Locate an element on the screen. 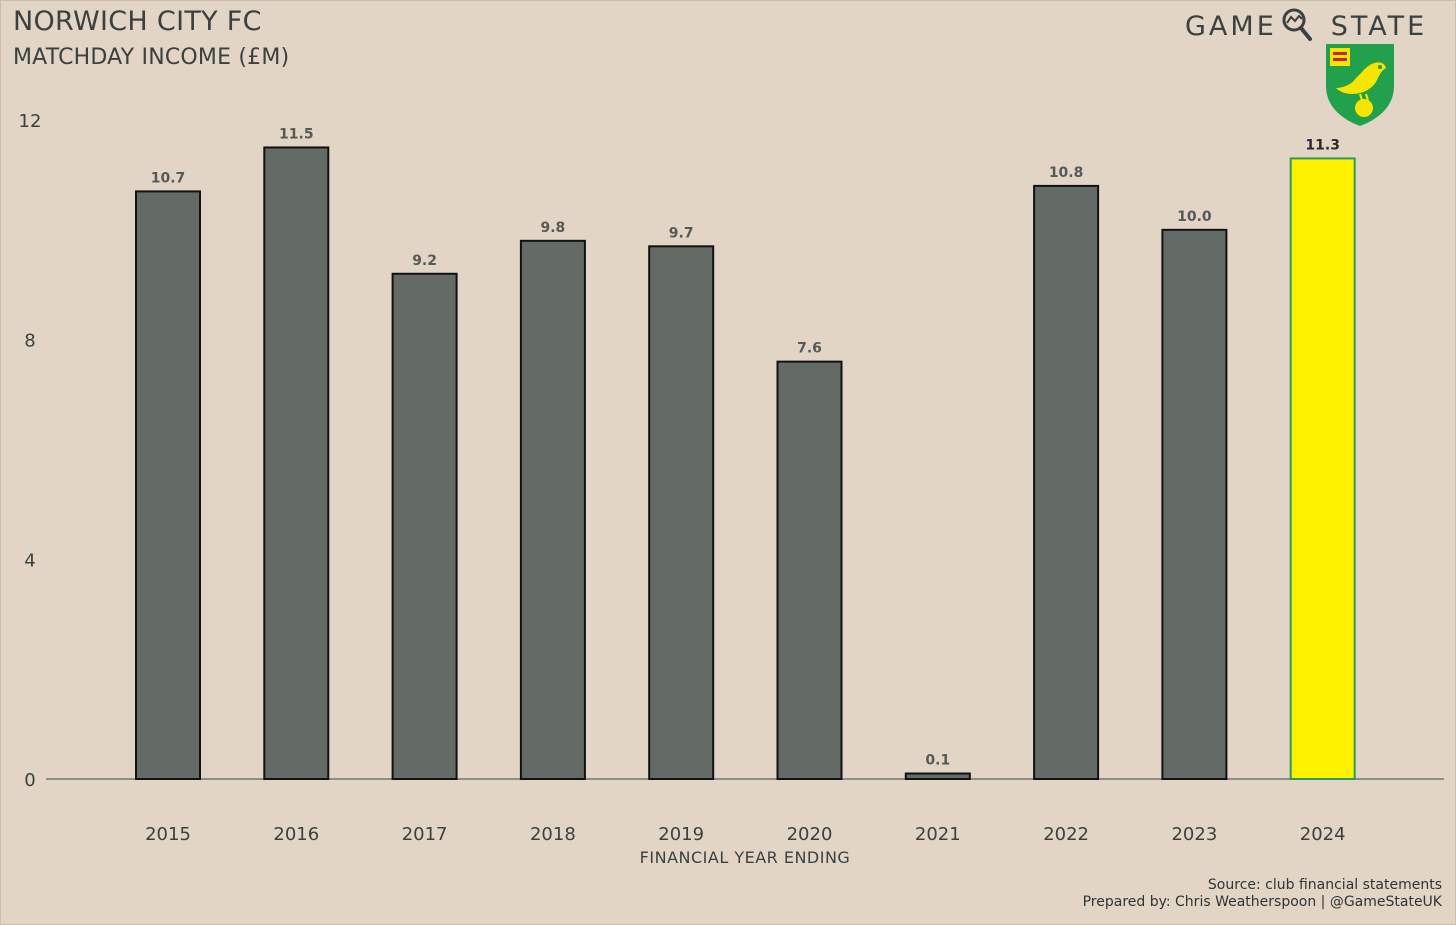  x-axis-label: FINANCIAL YEAR ENDING is located at coordinates (745, 857).